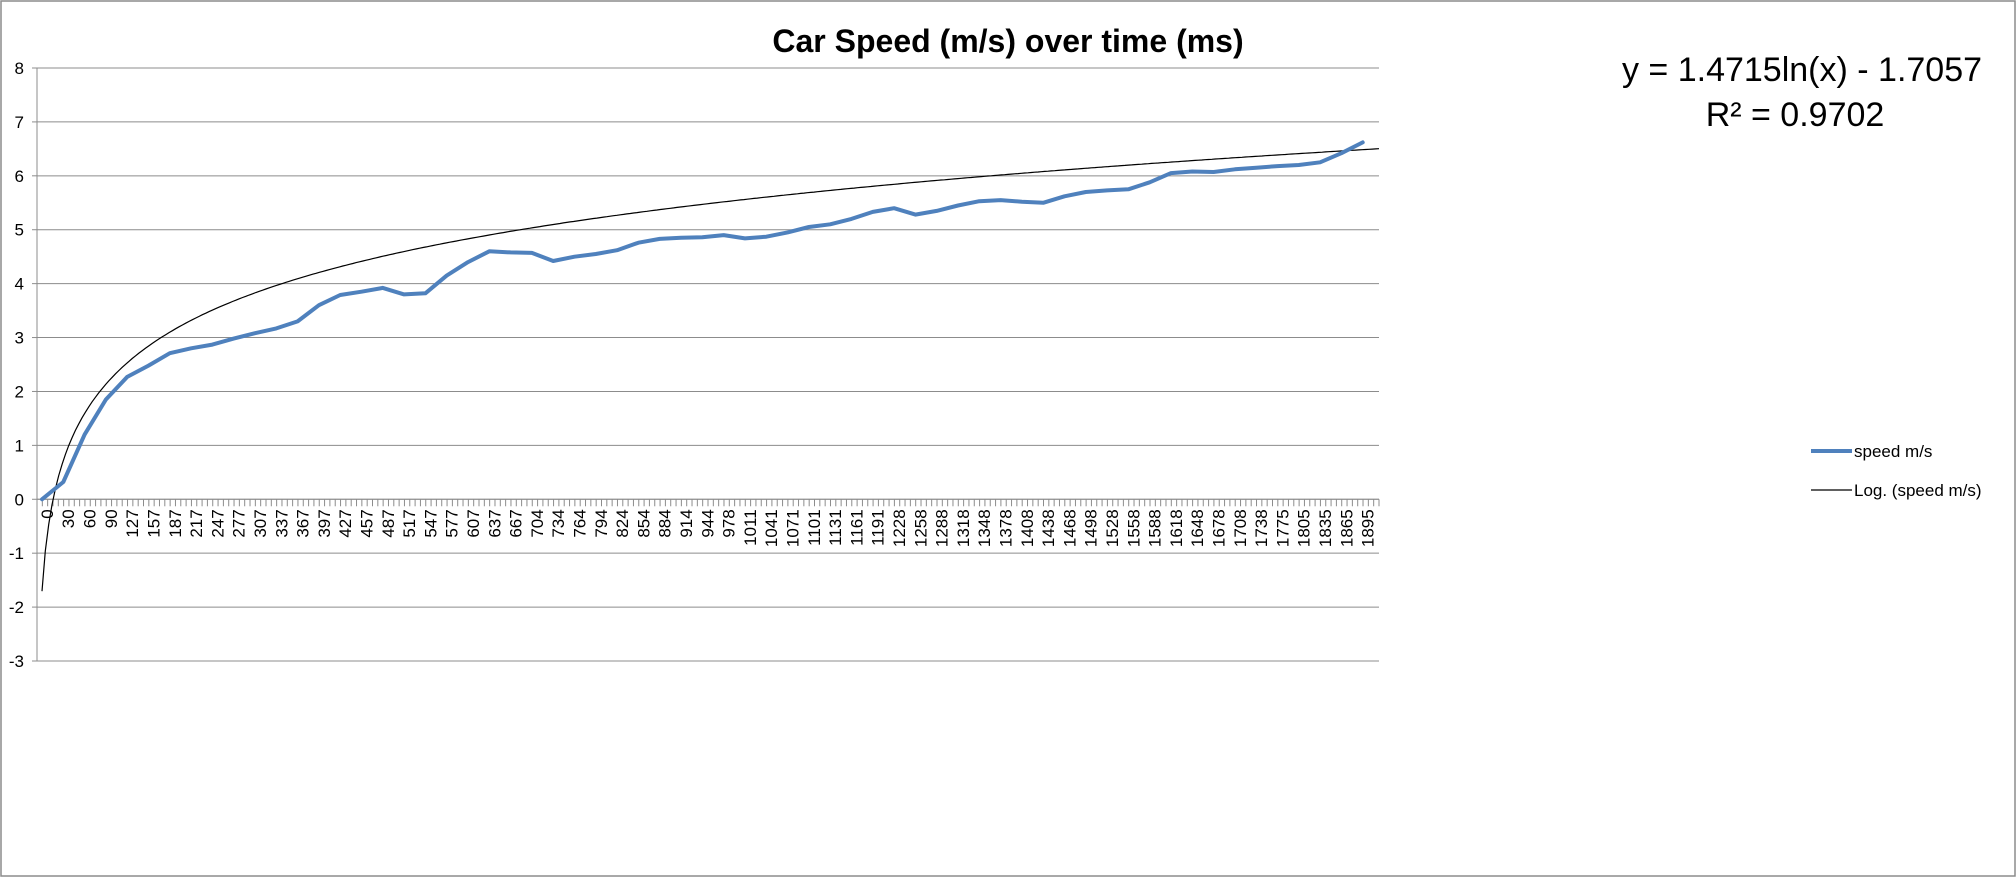 The image size is (2016, 877). Describe the element at coordinates (281, 523) in the screenshot. I see `x-tick-label: 337` at that location.